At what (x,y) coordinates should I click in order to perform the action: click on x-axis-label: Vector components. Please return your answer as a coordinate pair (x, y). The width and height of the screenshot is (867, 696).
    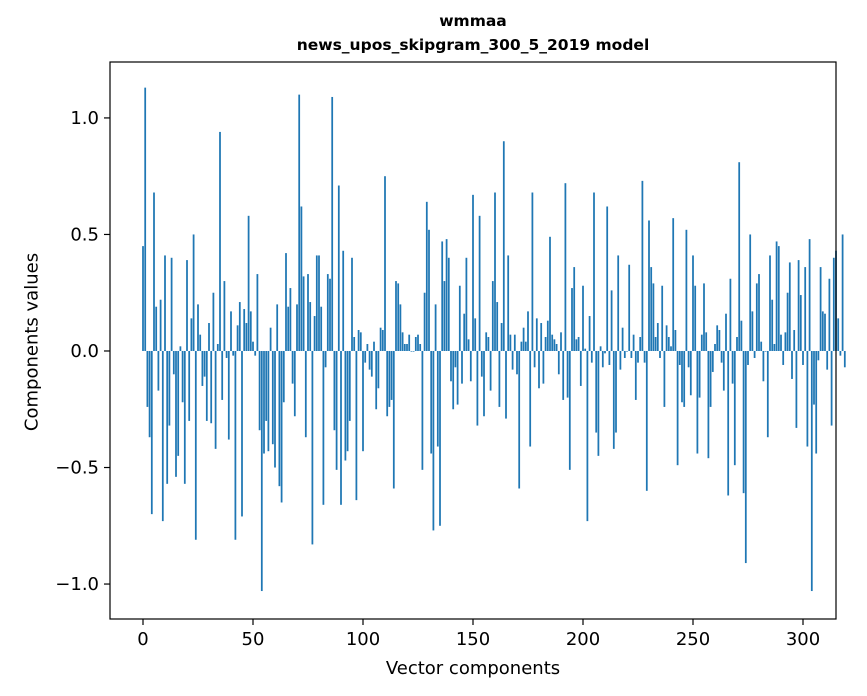
    Looking at the image, I should click on (473, 668).